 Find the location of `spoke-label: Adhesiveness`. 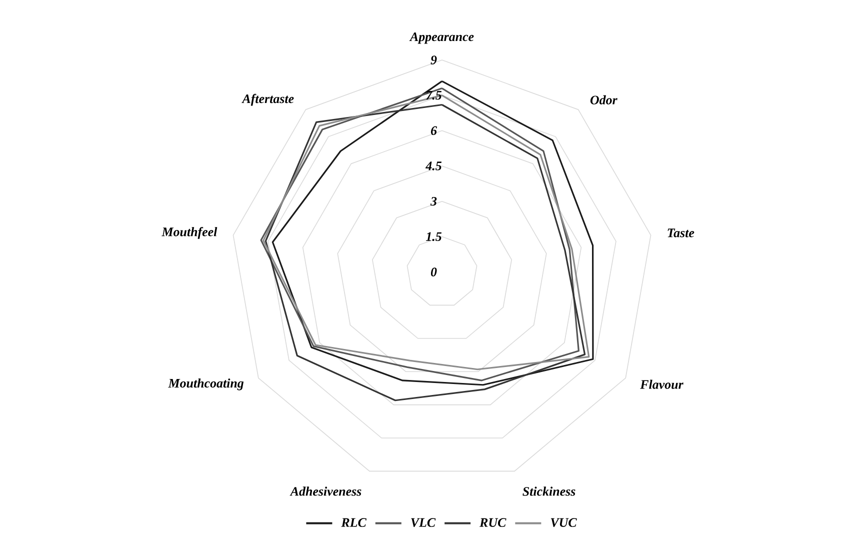

spoke-label: Adhesiveness is located at coordinates (326, 491).